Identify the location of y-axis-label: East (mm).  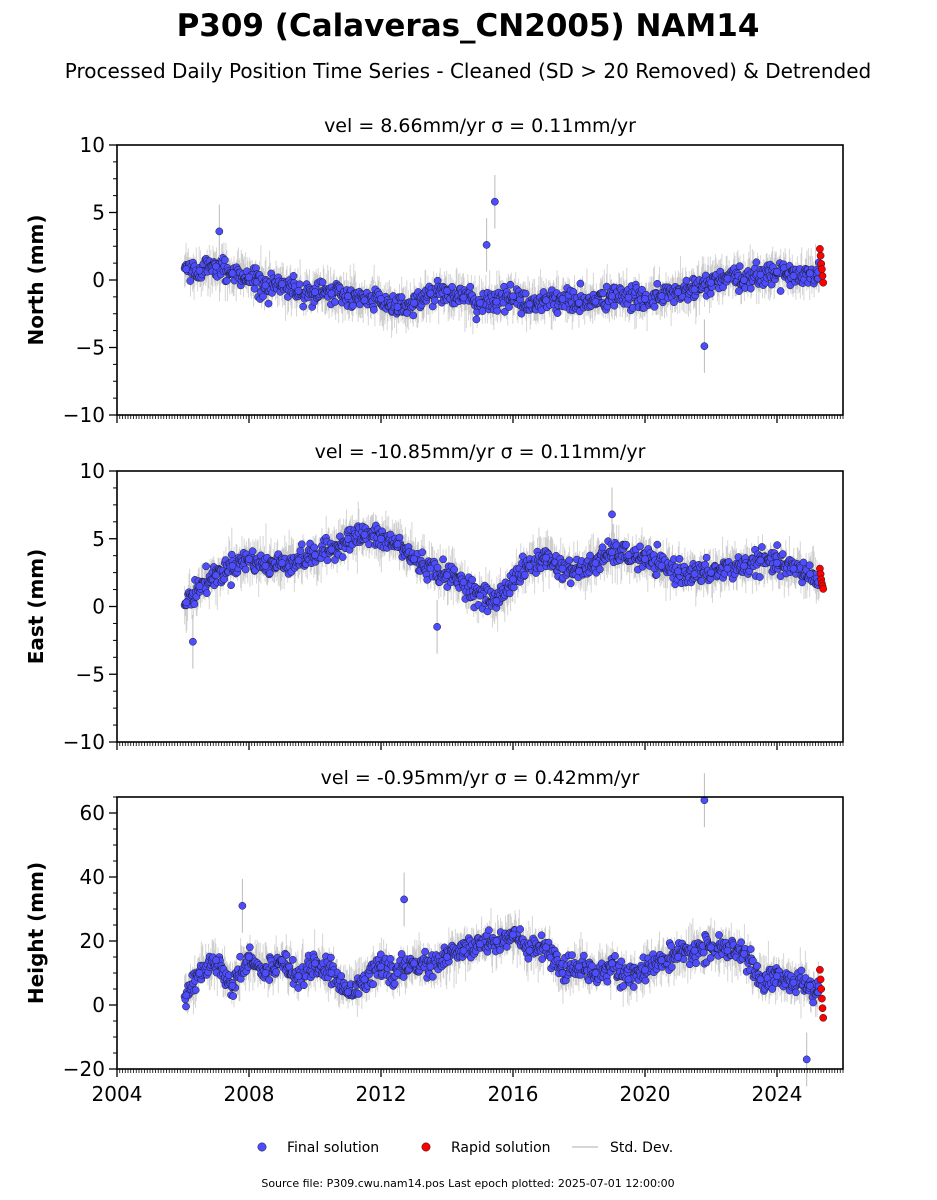
(36, 607).